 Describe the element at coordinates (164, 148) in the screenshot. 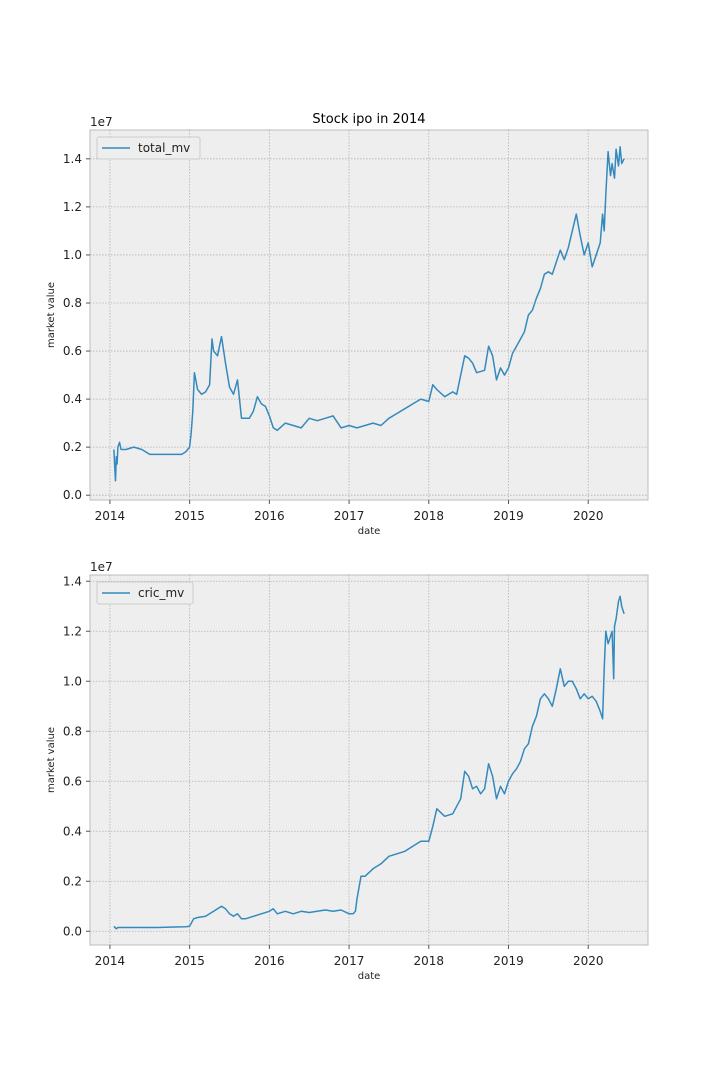

I see `legend-label: total_mv` at that location.